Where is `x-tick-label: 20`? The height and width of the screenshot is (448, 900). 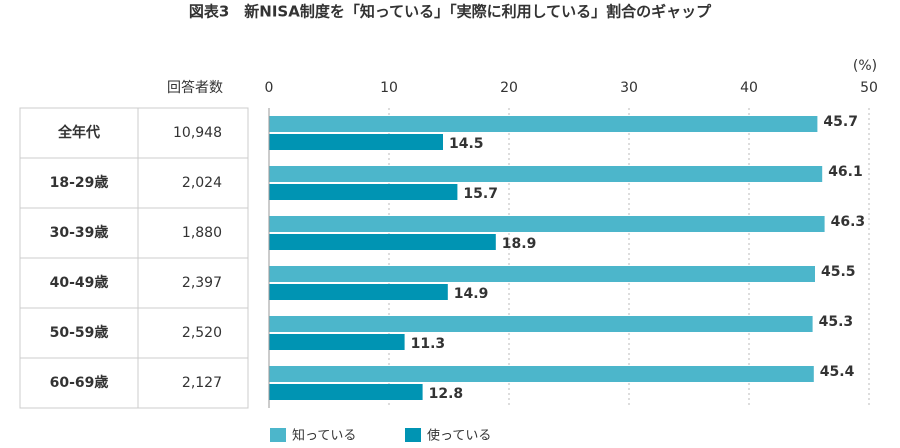 x-tick-label: 20 is located at coordinates (509, 88).